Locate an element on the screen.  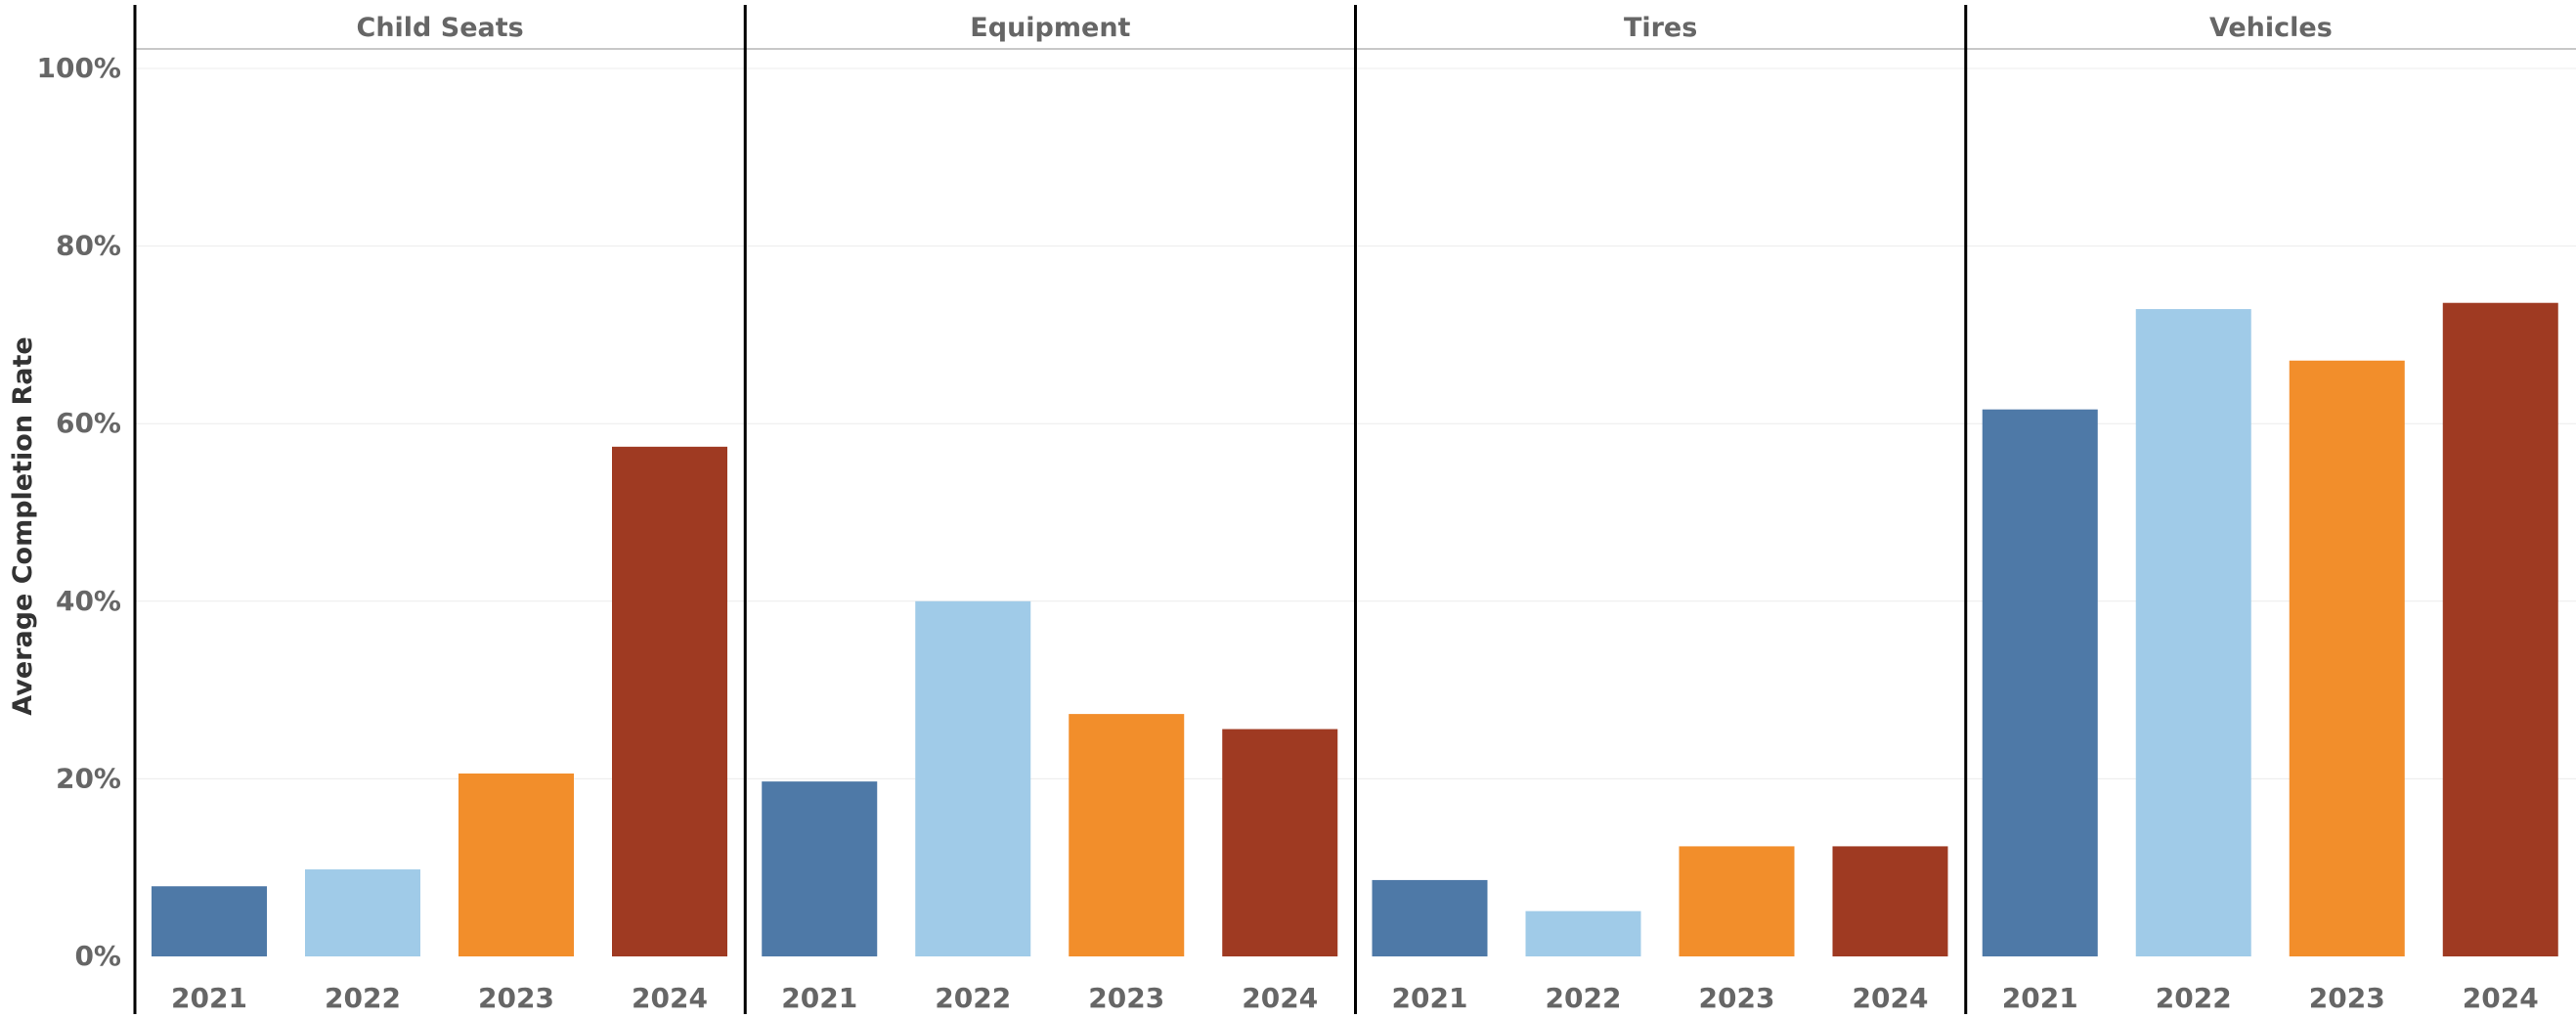
panel-title: Tires is located at coordinates (1660, 28).